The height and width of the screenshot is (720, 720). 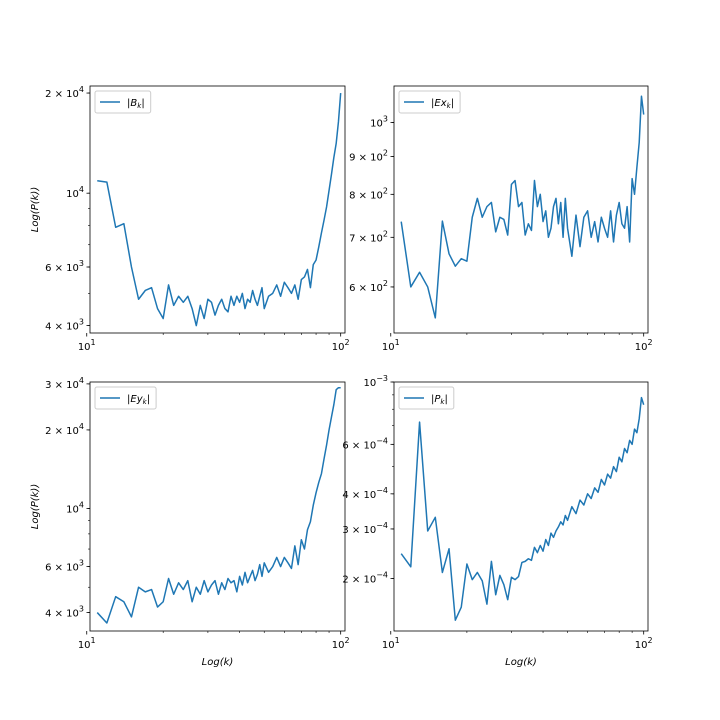 I want to click on y-tick-label: 7 × 10², so click(x=368, y=236).